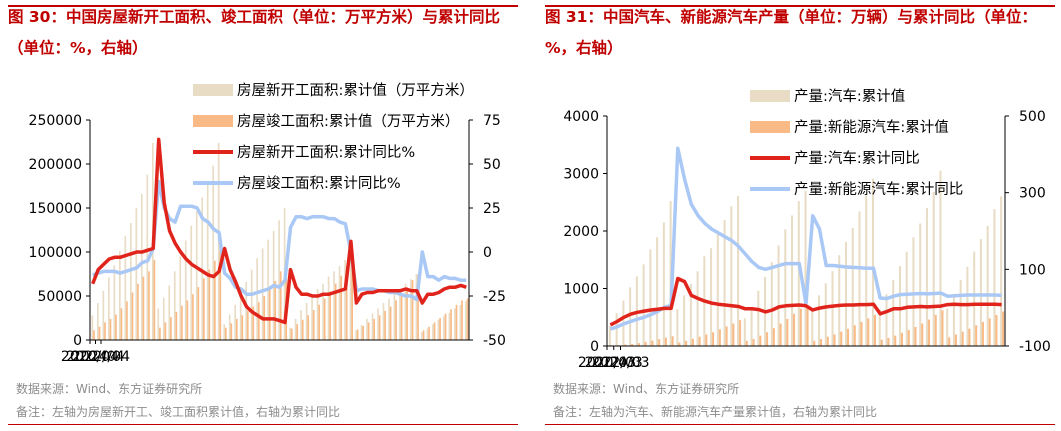 The width and height of the screenshot is (1061, 431). What do you see at coordinates (178, 412) in the screenshot?
I see `chart-note: 备注：左轴为房屋新开工、竣工面积累计值，右轴为累计同比` at bounding box center [178, 412].